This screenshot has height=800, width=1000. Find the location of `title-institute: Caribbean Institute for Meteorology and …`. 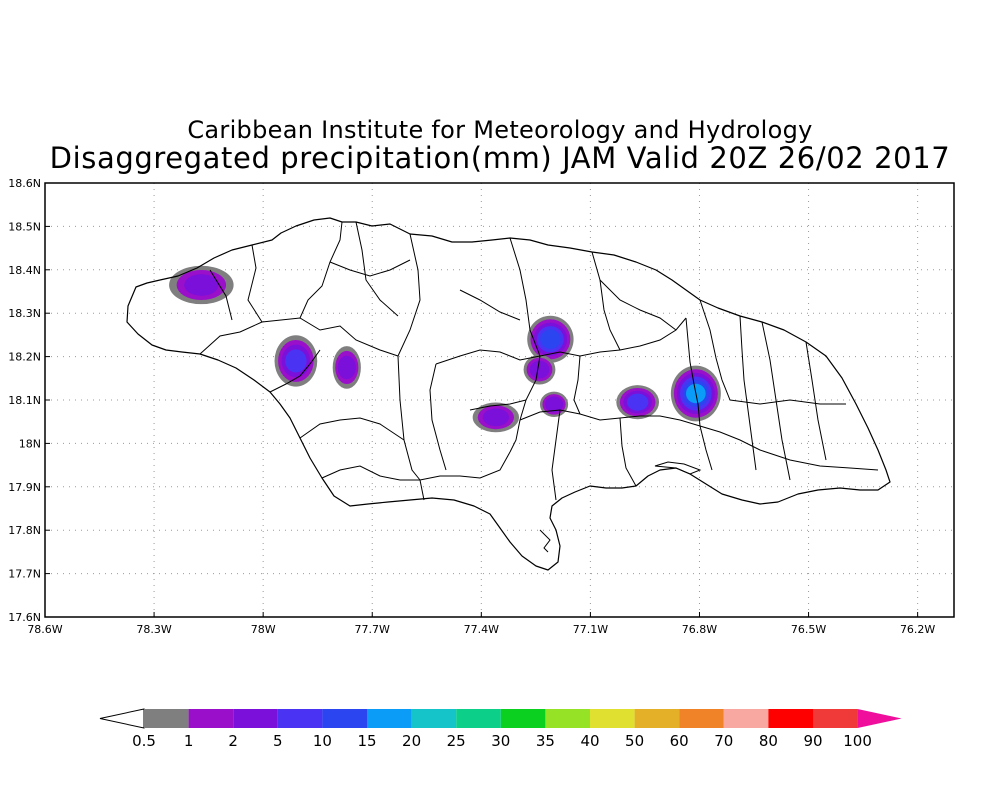

title-institute: Caribbean Institute for Meteorology and … is located at coordinates (500, 130).